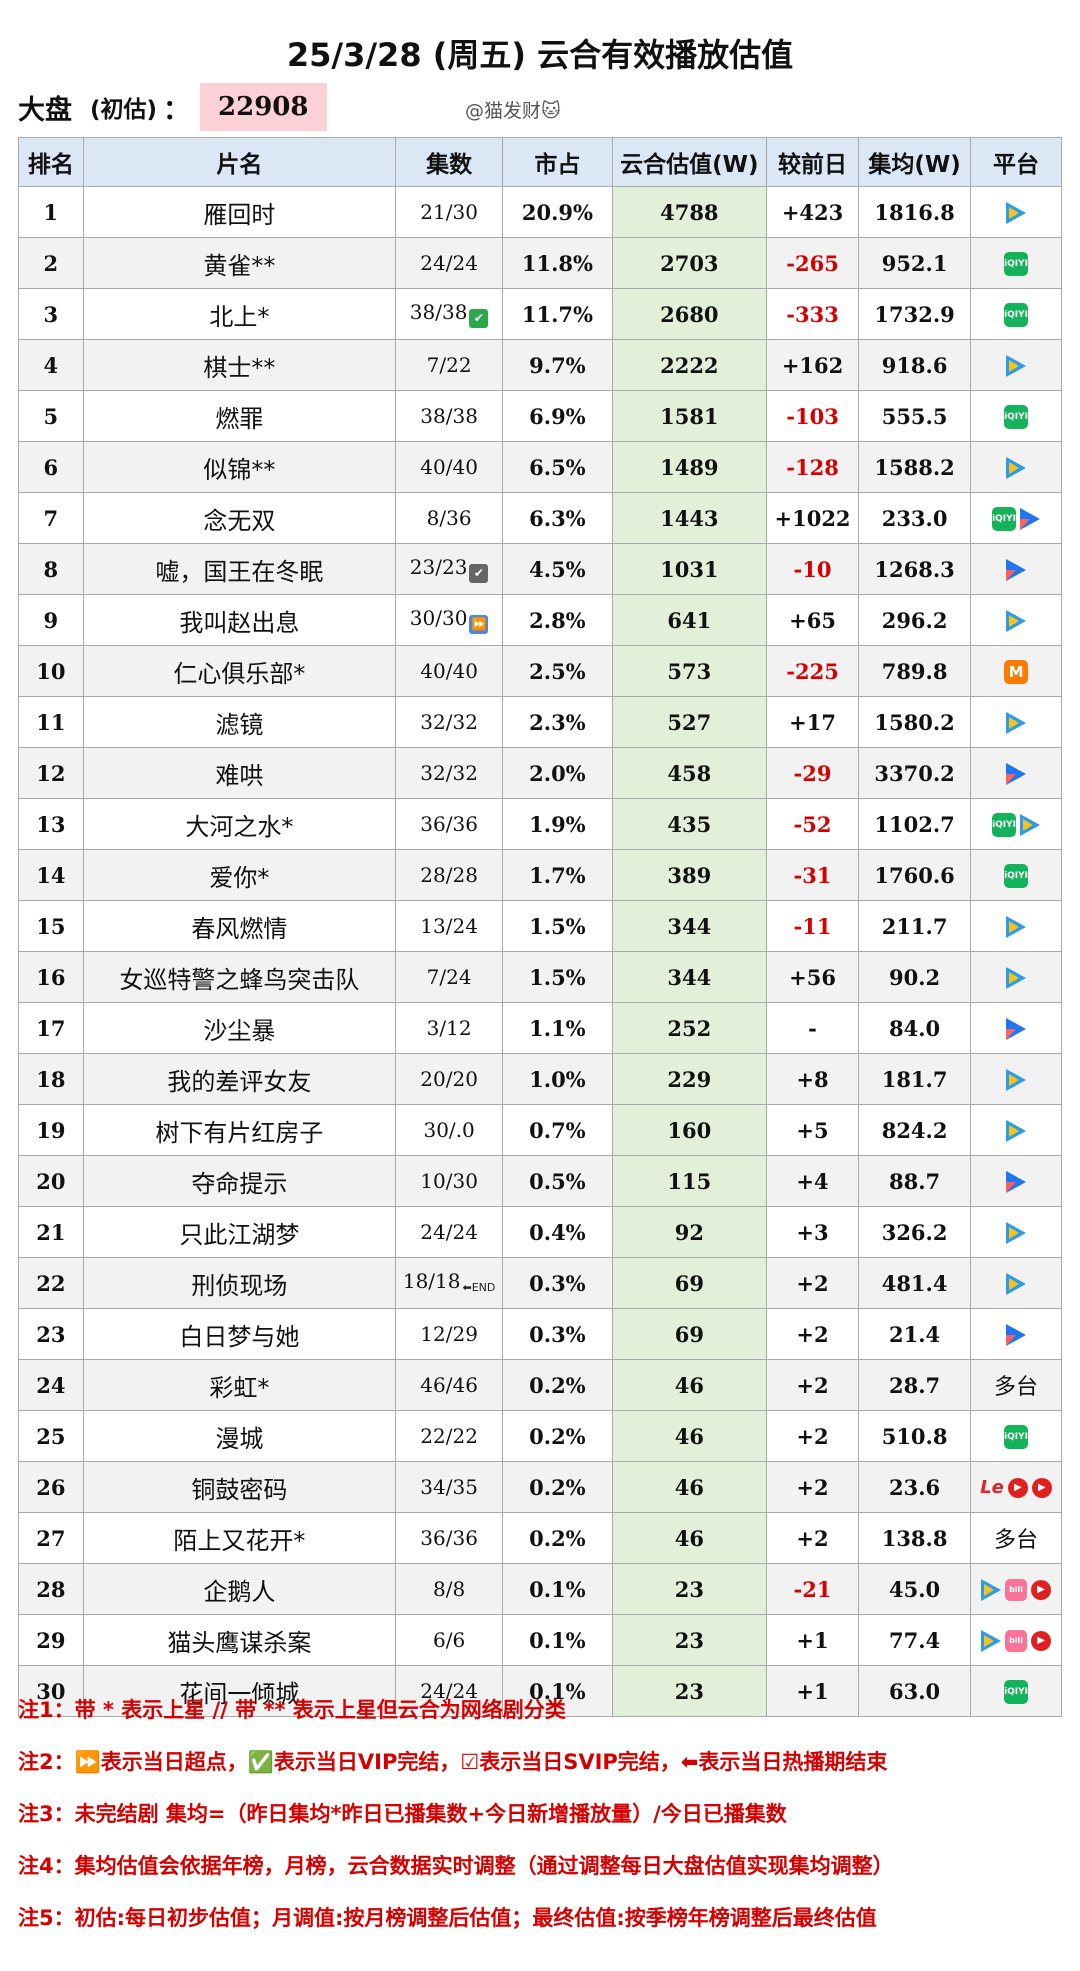 Image resolution: width=1080 pixels, height=1971 pixels. I want to click on table-row: 23 白日梦与她 12/29 0.3% 69 +2 21.4, so click(540, 1334).